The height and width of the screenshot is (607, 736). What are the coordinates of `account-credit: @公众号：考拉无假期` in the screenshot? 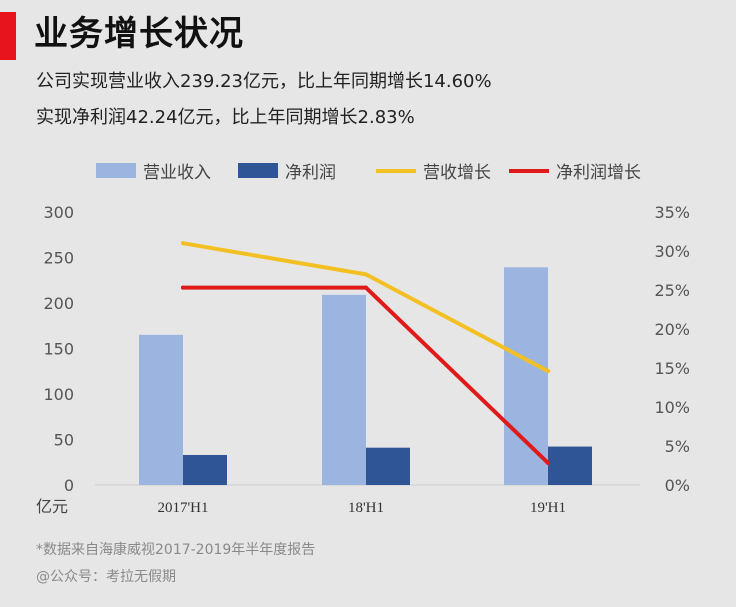 It's located at (106, 577).